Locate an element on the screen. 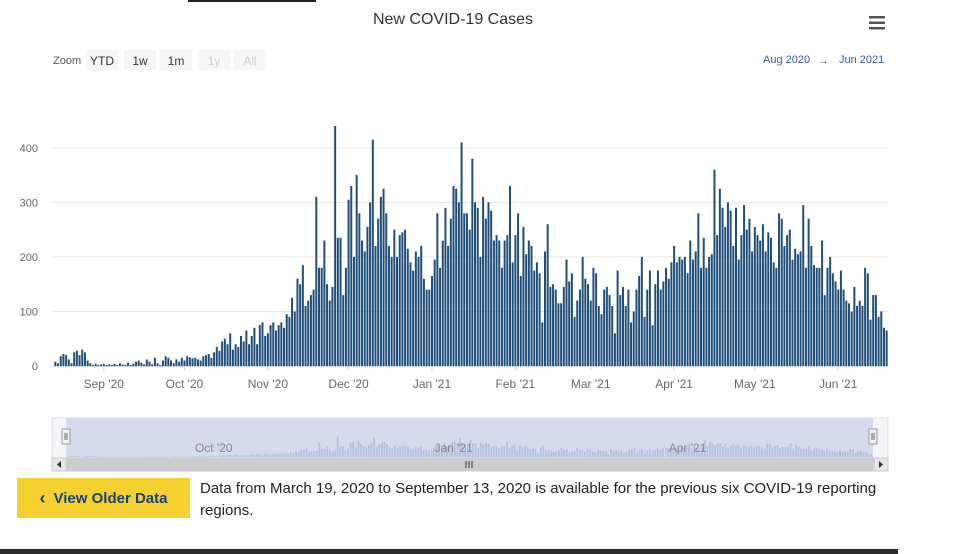  zoom-button-ytd: YTD is located at coordinates (102, 60).